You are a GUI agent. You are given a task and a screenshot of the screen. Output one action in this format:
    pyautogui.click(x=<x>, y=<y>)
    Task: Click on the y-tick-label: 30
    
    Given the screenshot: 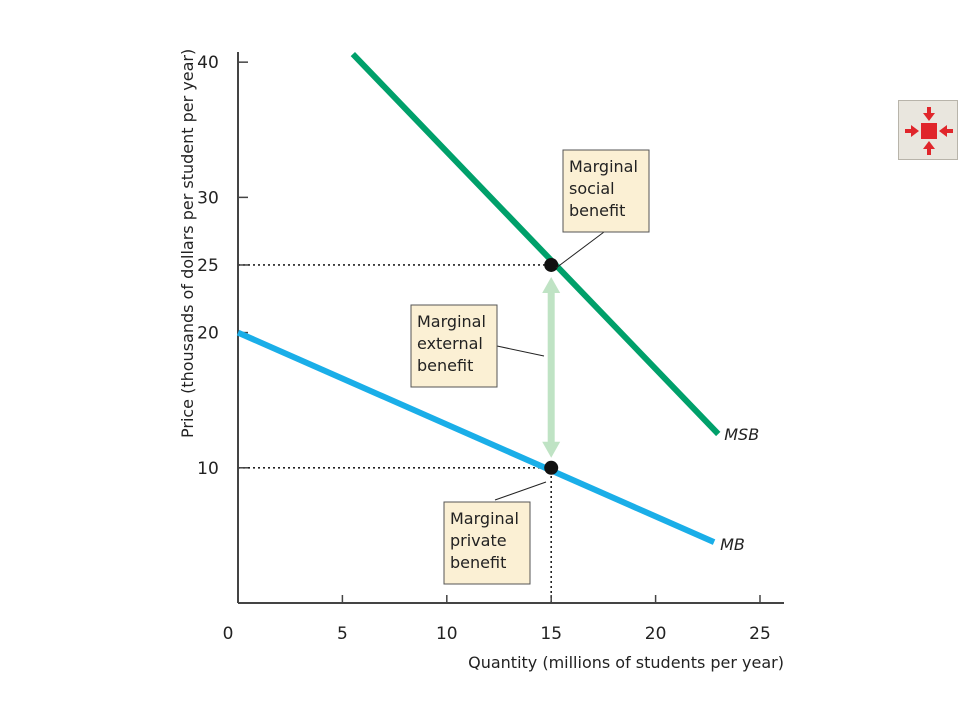 What is the action you would take?
    pyautogui.click(x=208, y=198)
    